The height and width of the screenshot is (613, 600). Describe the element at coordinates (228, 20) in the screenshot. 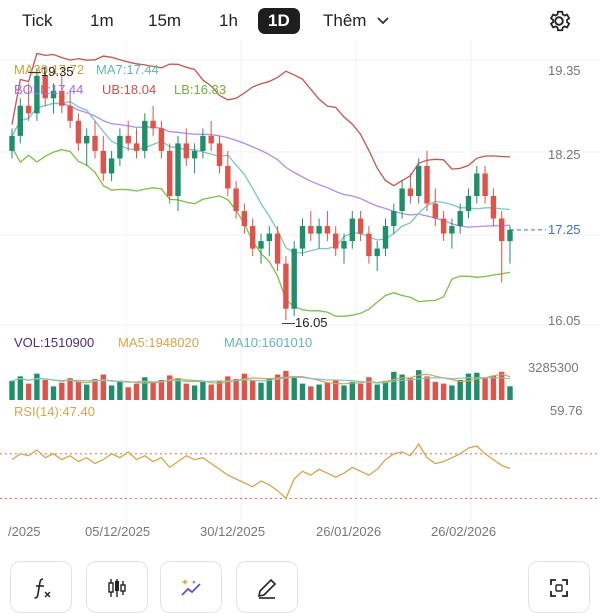

I see `tab-1h: 1h` at that location.